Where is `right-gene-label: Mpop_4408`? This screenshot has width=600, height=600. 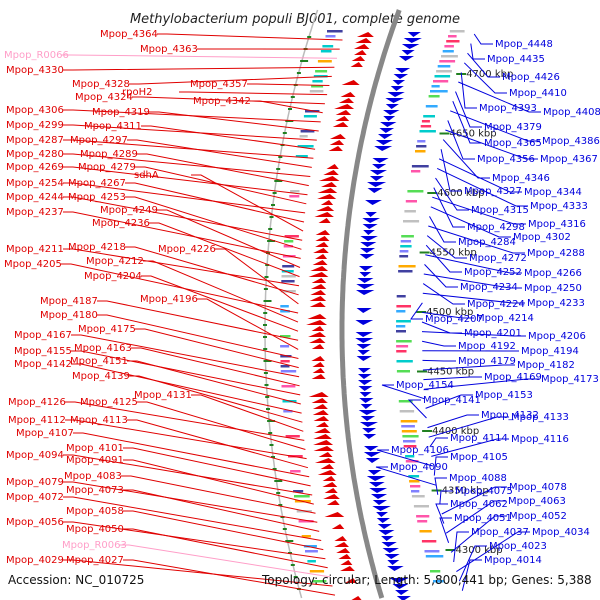 right-gene-label: Mpop_4408 is located at coordinates (571, 112).